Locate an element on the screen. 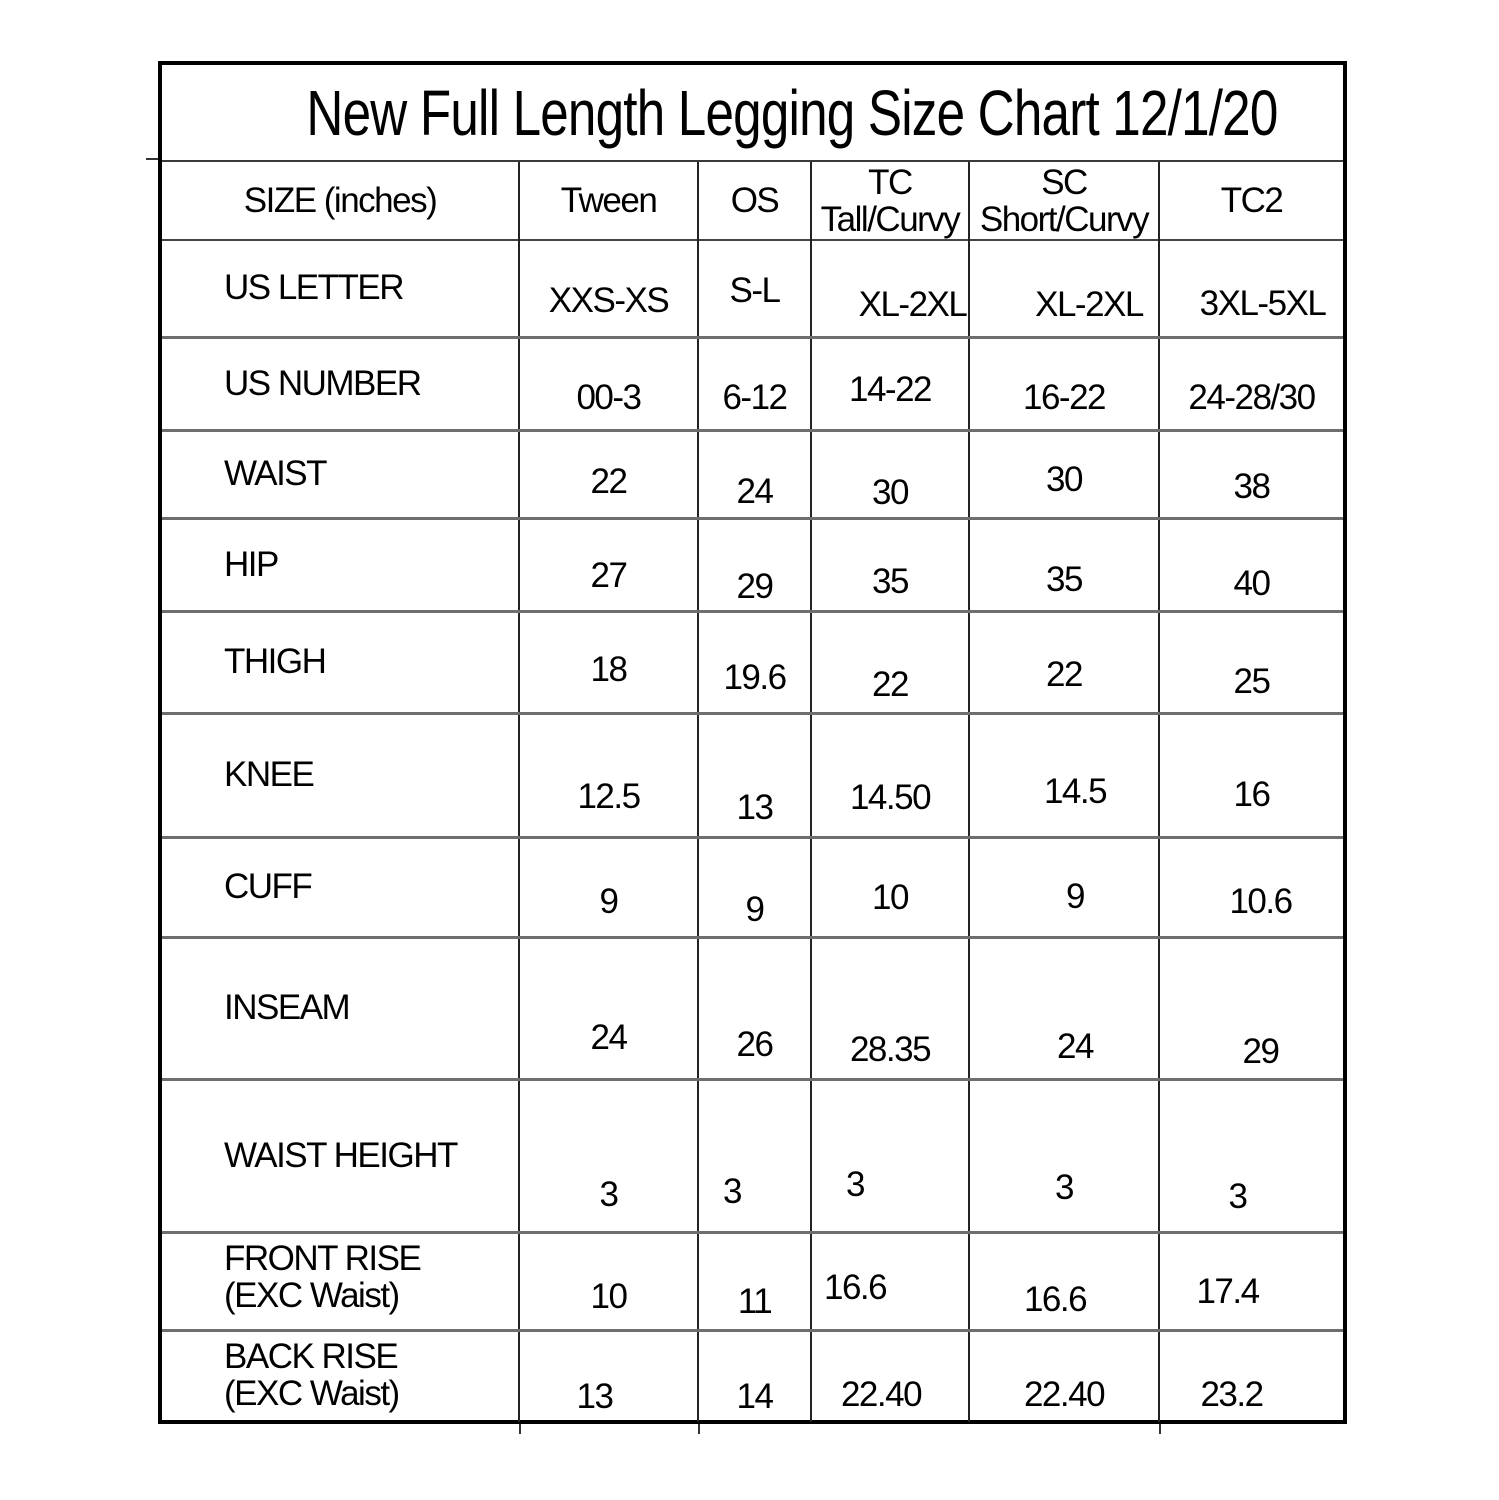  row-label: FRONT RISE (EXC Waist) is located at coordinates (340, 1280).